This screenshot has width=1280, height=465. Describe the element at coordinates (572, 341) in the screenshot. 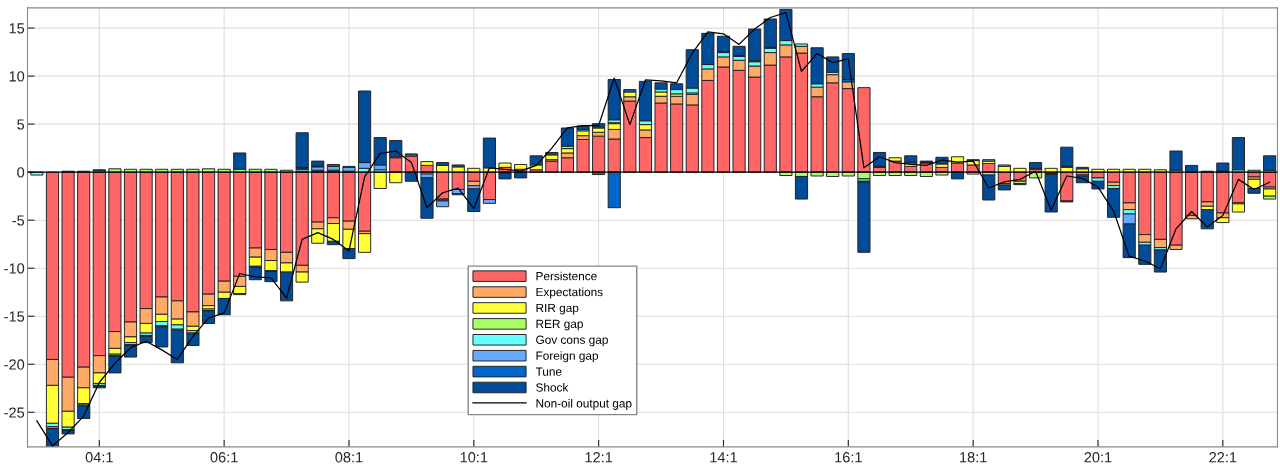

I see `legend-label: Gov cons gap` at that location.